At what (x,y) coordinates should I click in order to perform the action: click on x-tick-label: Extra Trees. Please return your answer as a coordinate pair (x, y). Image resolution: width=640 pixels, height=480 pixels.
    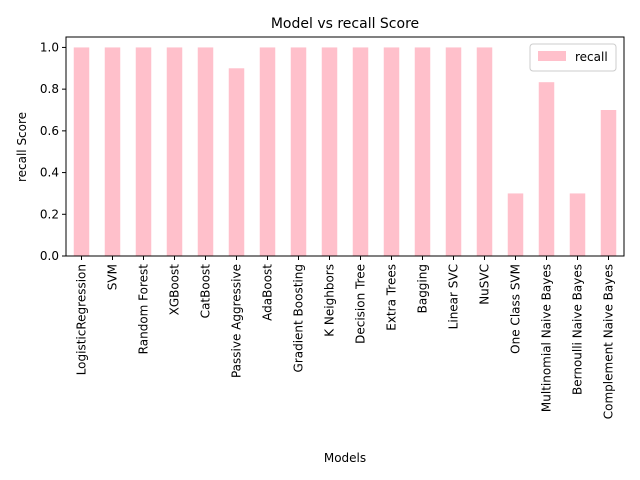
    Looking at the image, I should click on (392, 297).